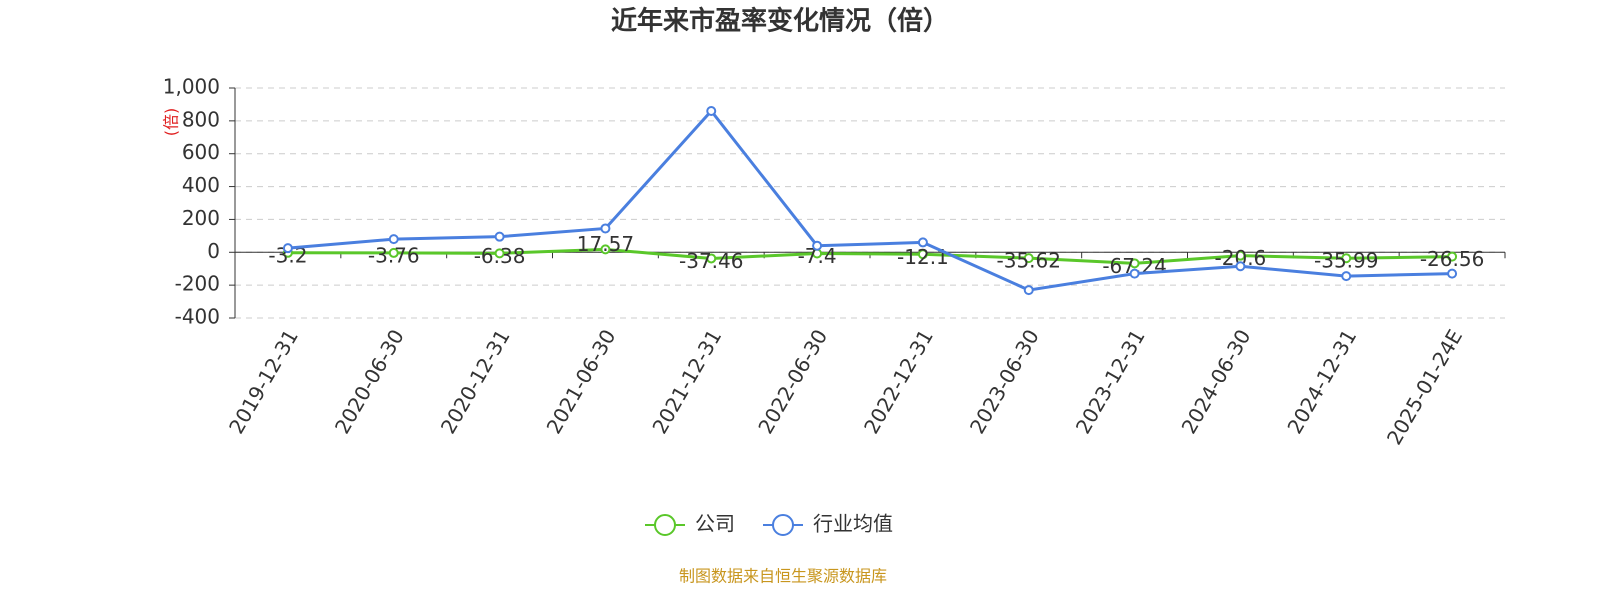 The width and height of the screenshot is (1600, 600). What do you see at coordinates (201, 218) in the screenshot?
I see `y-tick-label: 200` at bounding box center [201, 218].